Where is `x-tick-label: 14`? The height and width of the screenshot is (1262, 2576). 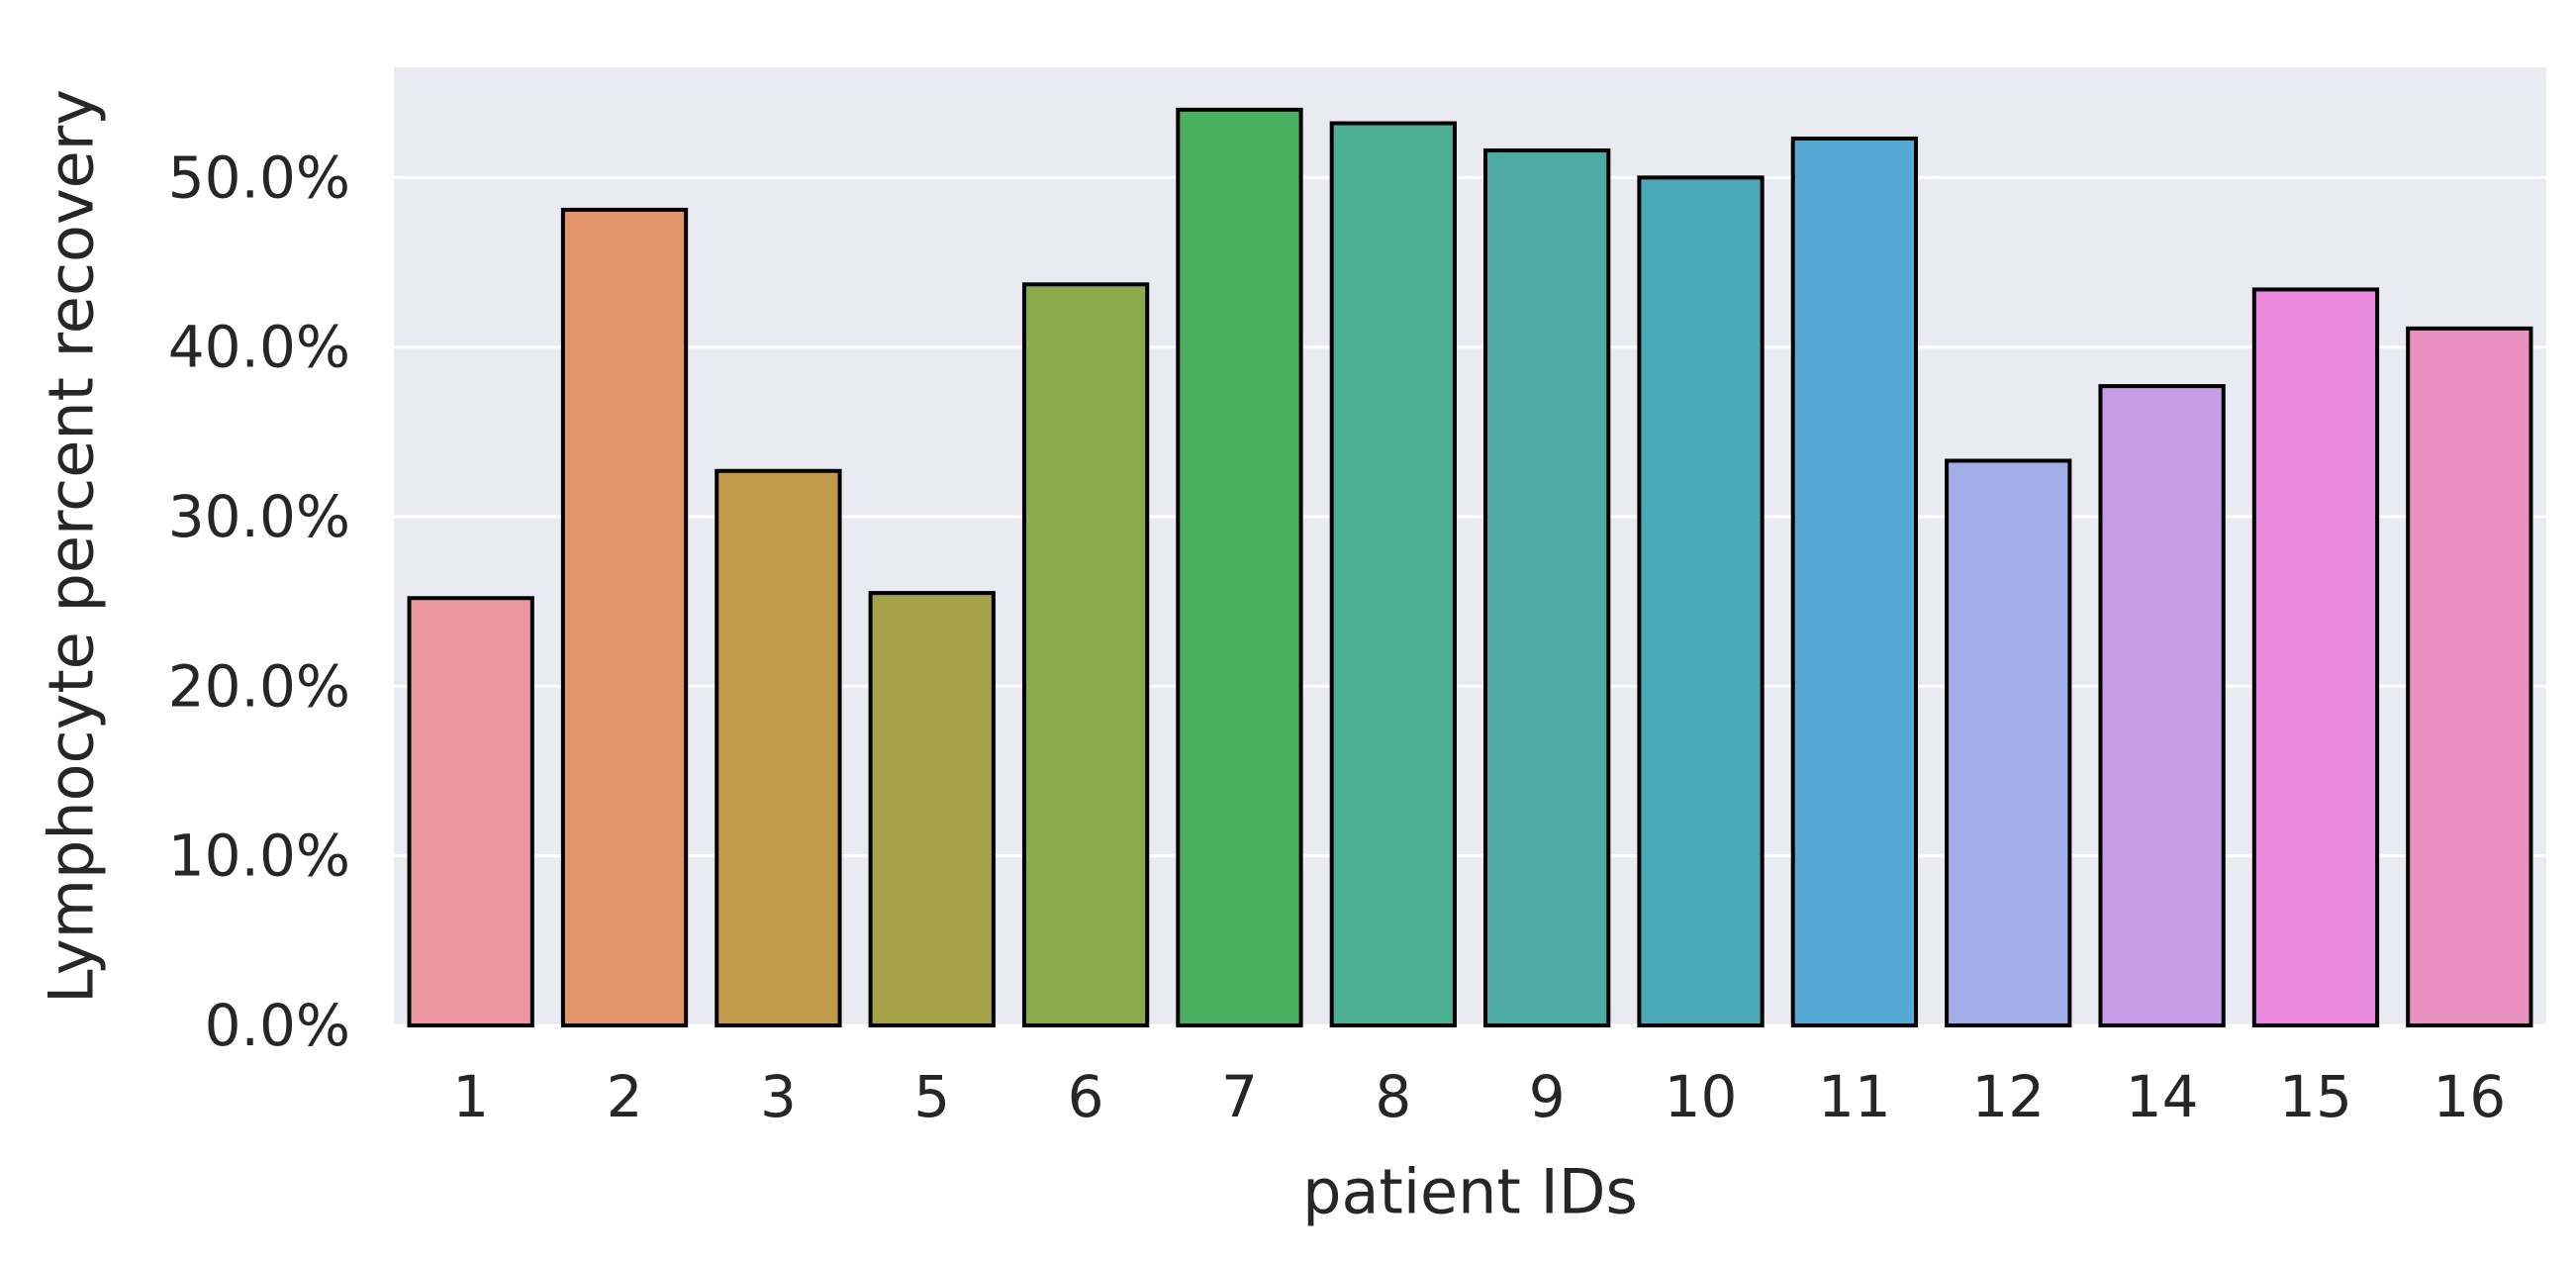
x-tick-label: 14 is located at coordinates (2162, 1096).